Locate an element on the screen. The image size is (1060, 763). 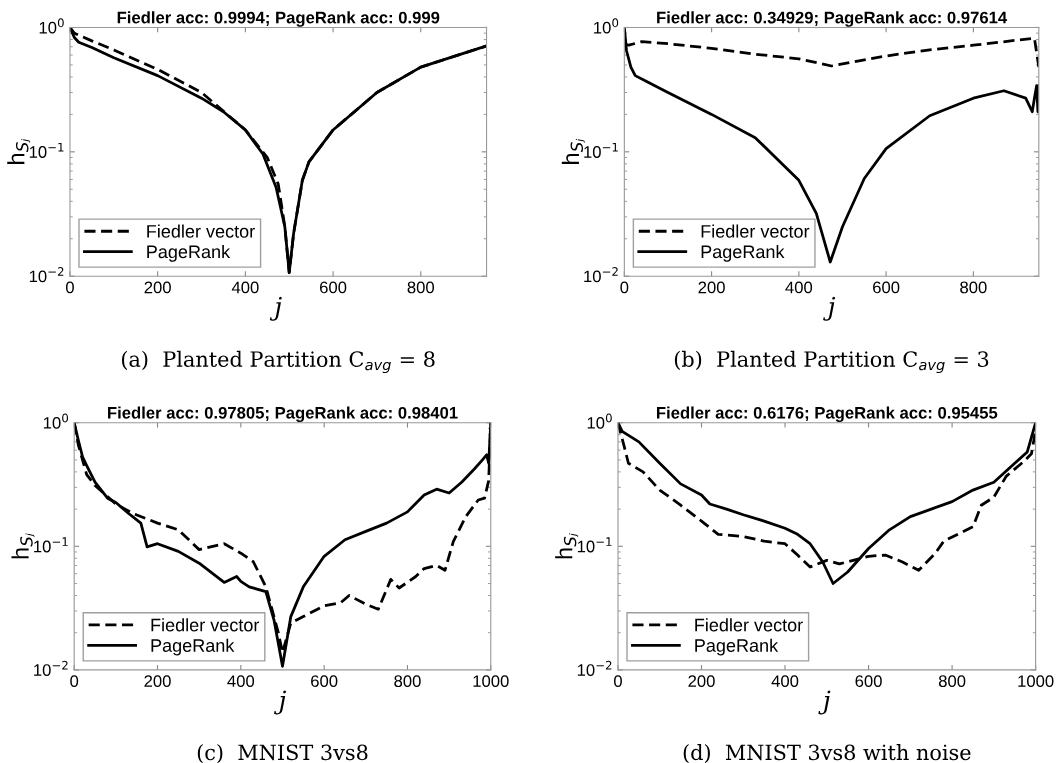
chart-title: Fiedler acc: 0.6176; PageRank acc: 0.95455 is located at coordinates (827, 414).